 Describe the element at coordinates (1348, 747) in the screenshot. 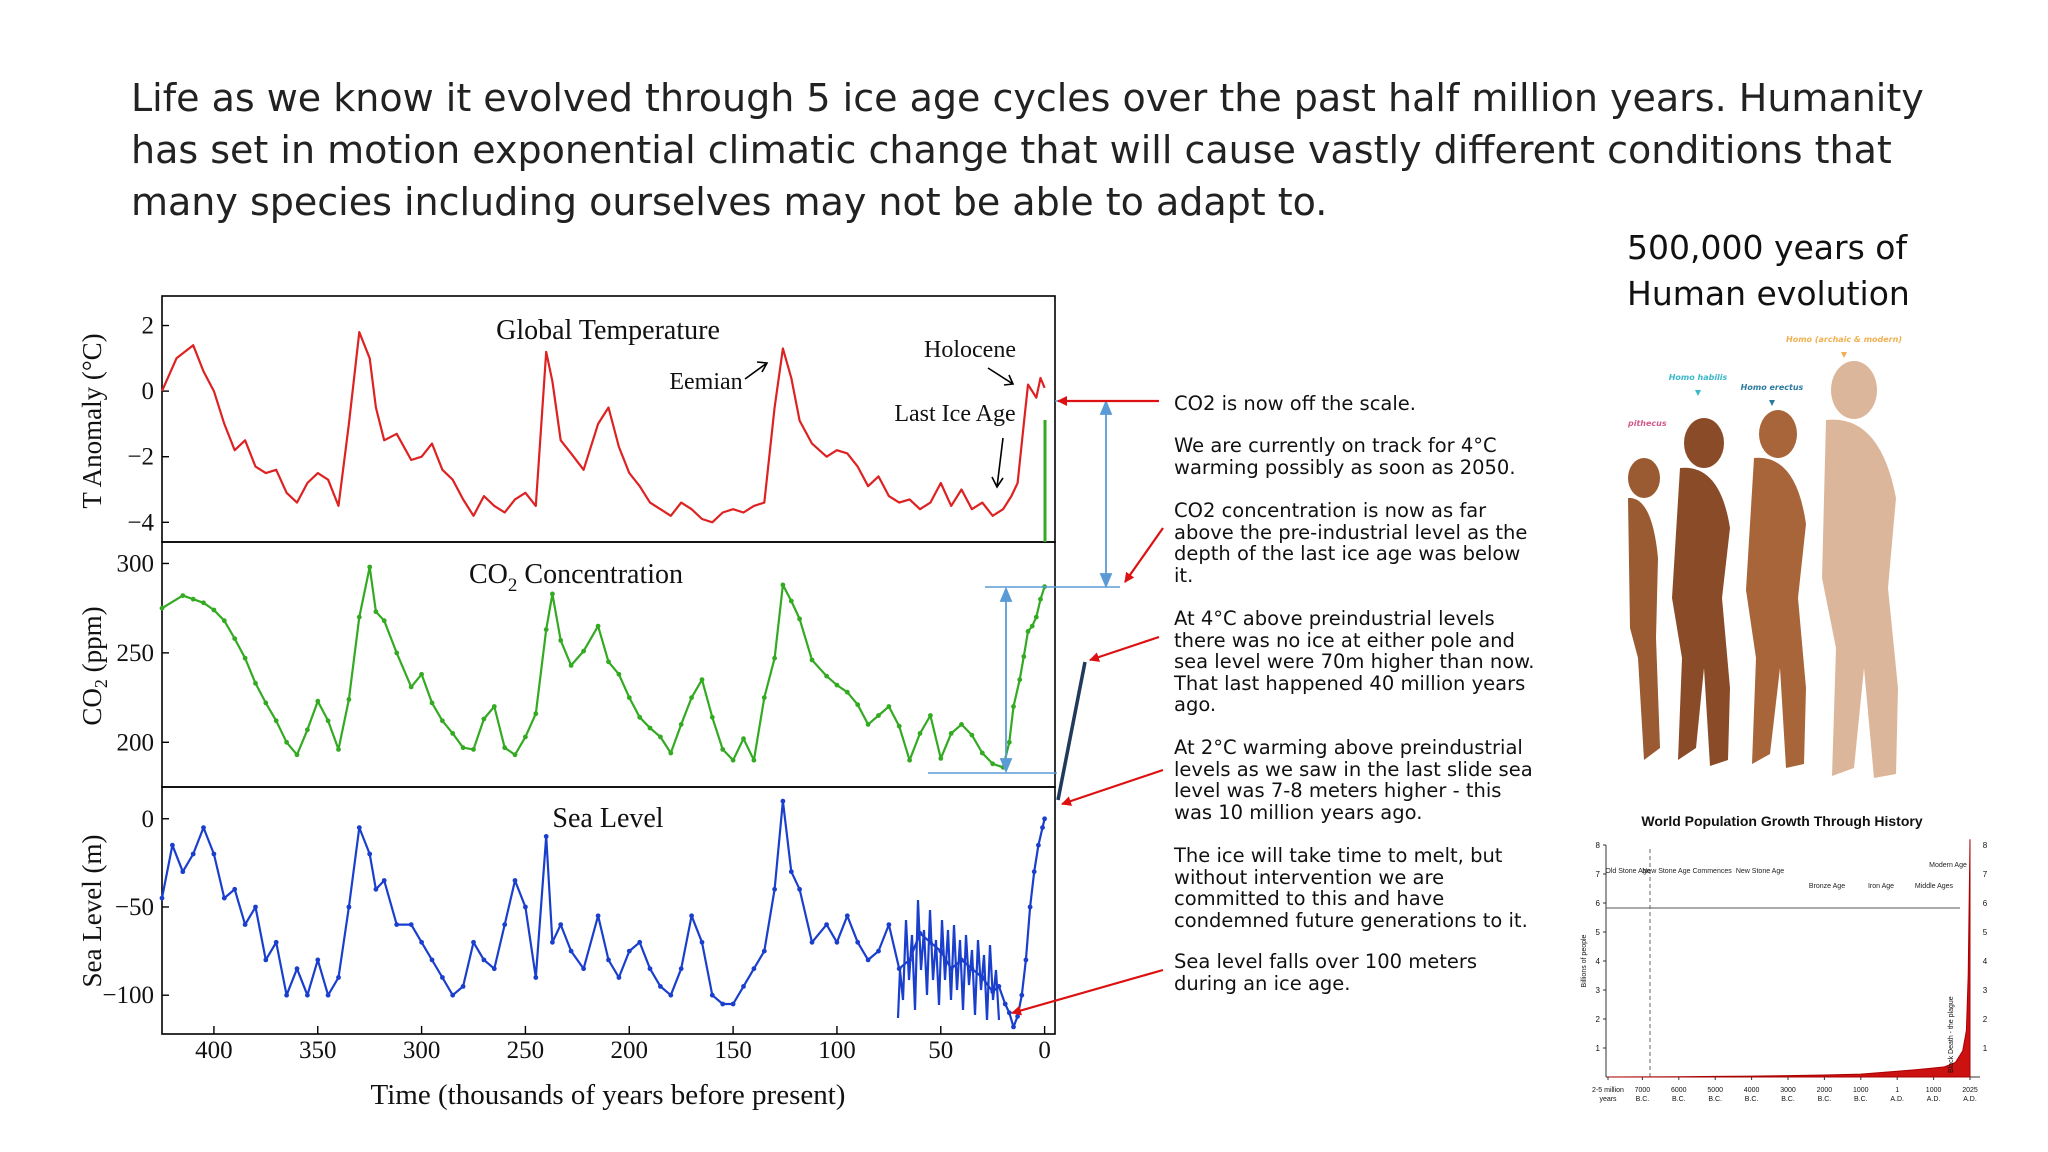

I see `note-line: At 2°C warming above preindustrial` at that location.